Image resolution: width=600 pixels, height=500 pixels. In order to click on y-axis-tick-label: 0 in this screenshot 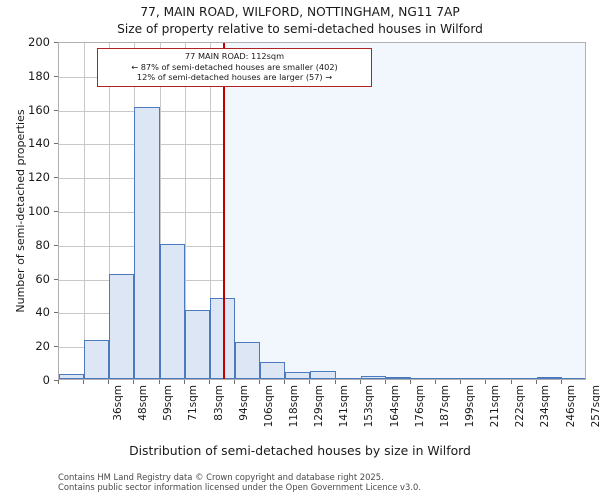, I will do `click(46, 380)`.